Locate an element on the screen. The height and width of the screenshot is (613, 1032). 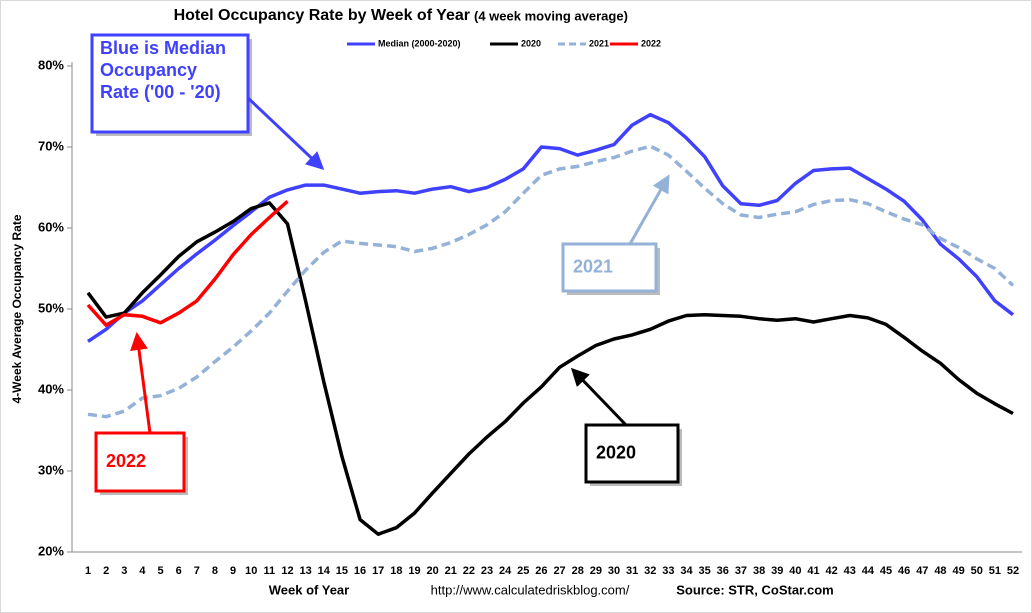
x-tick-label: 38 is located at coordinates (759, 571).